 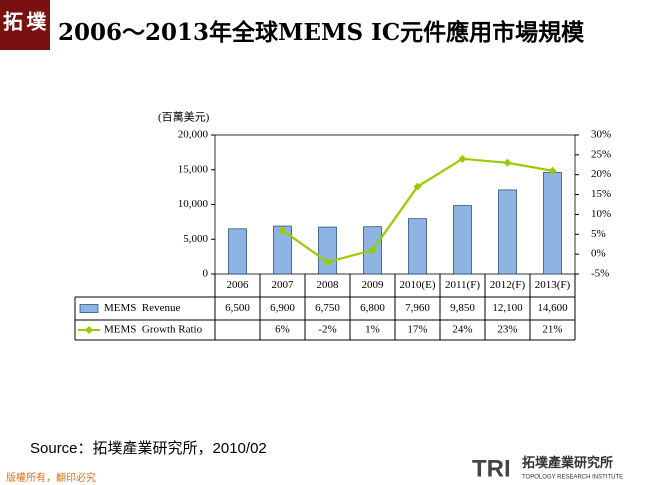 I want to click on y-tick-label: 0, so click(x=206, y=274).